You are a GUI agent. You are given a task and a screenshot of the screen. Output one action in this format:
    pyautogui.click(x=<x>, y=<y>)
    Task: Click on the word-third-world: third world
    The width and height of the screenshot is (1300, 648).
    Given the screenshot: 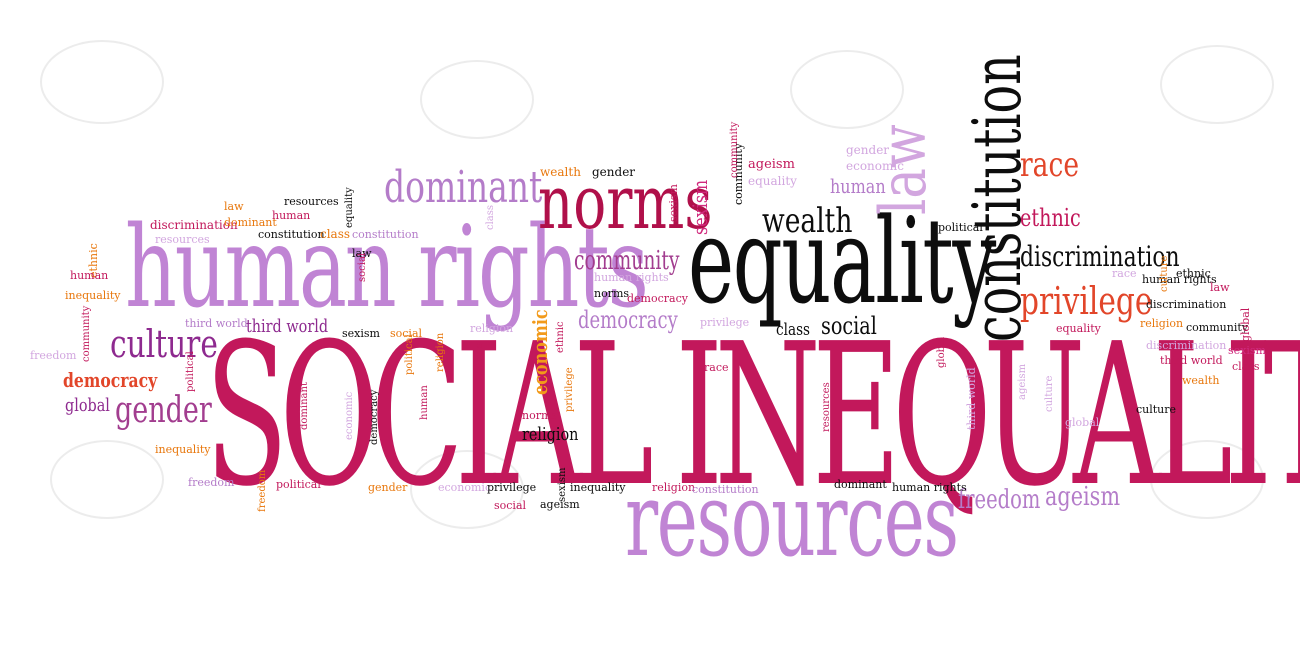 What is the action you would take?
    pyautogui.click(x=287, y=326)
    